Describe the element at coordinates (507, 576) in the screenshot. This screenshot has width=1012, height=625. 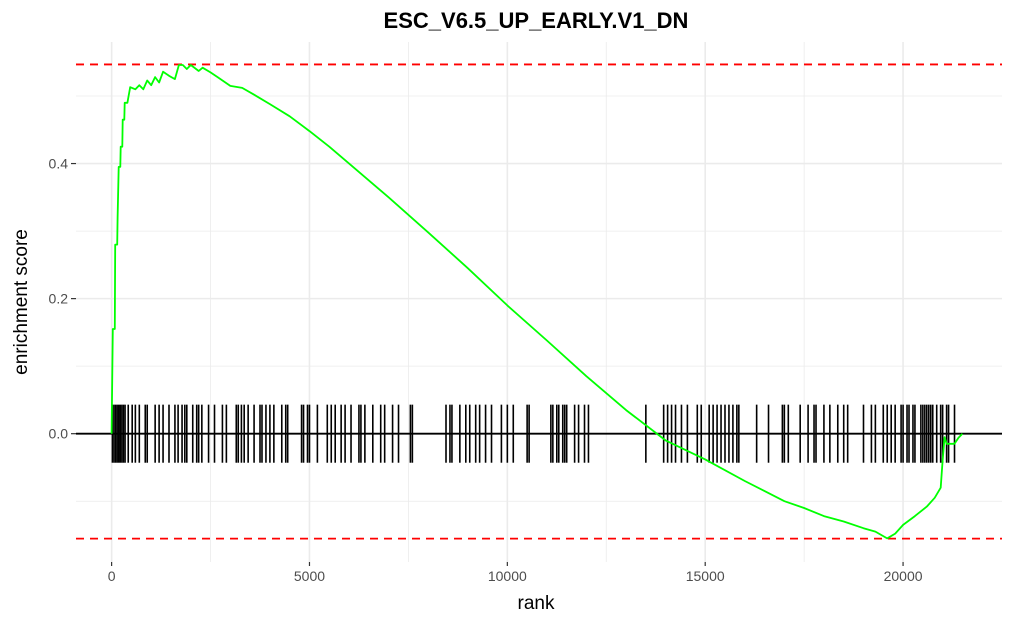
I see `x-tick-label: 10000` at that location.